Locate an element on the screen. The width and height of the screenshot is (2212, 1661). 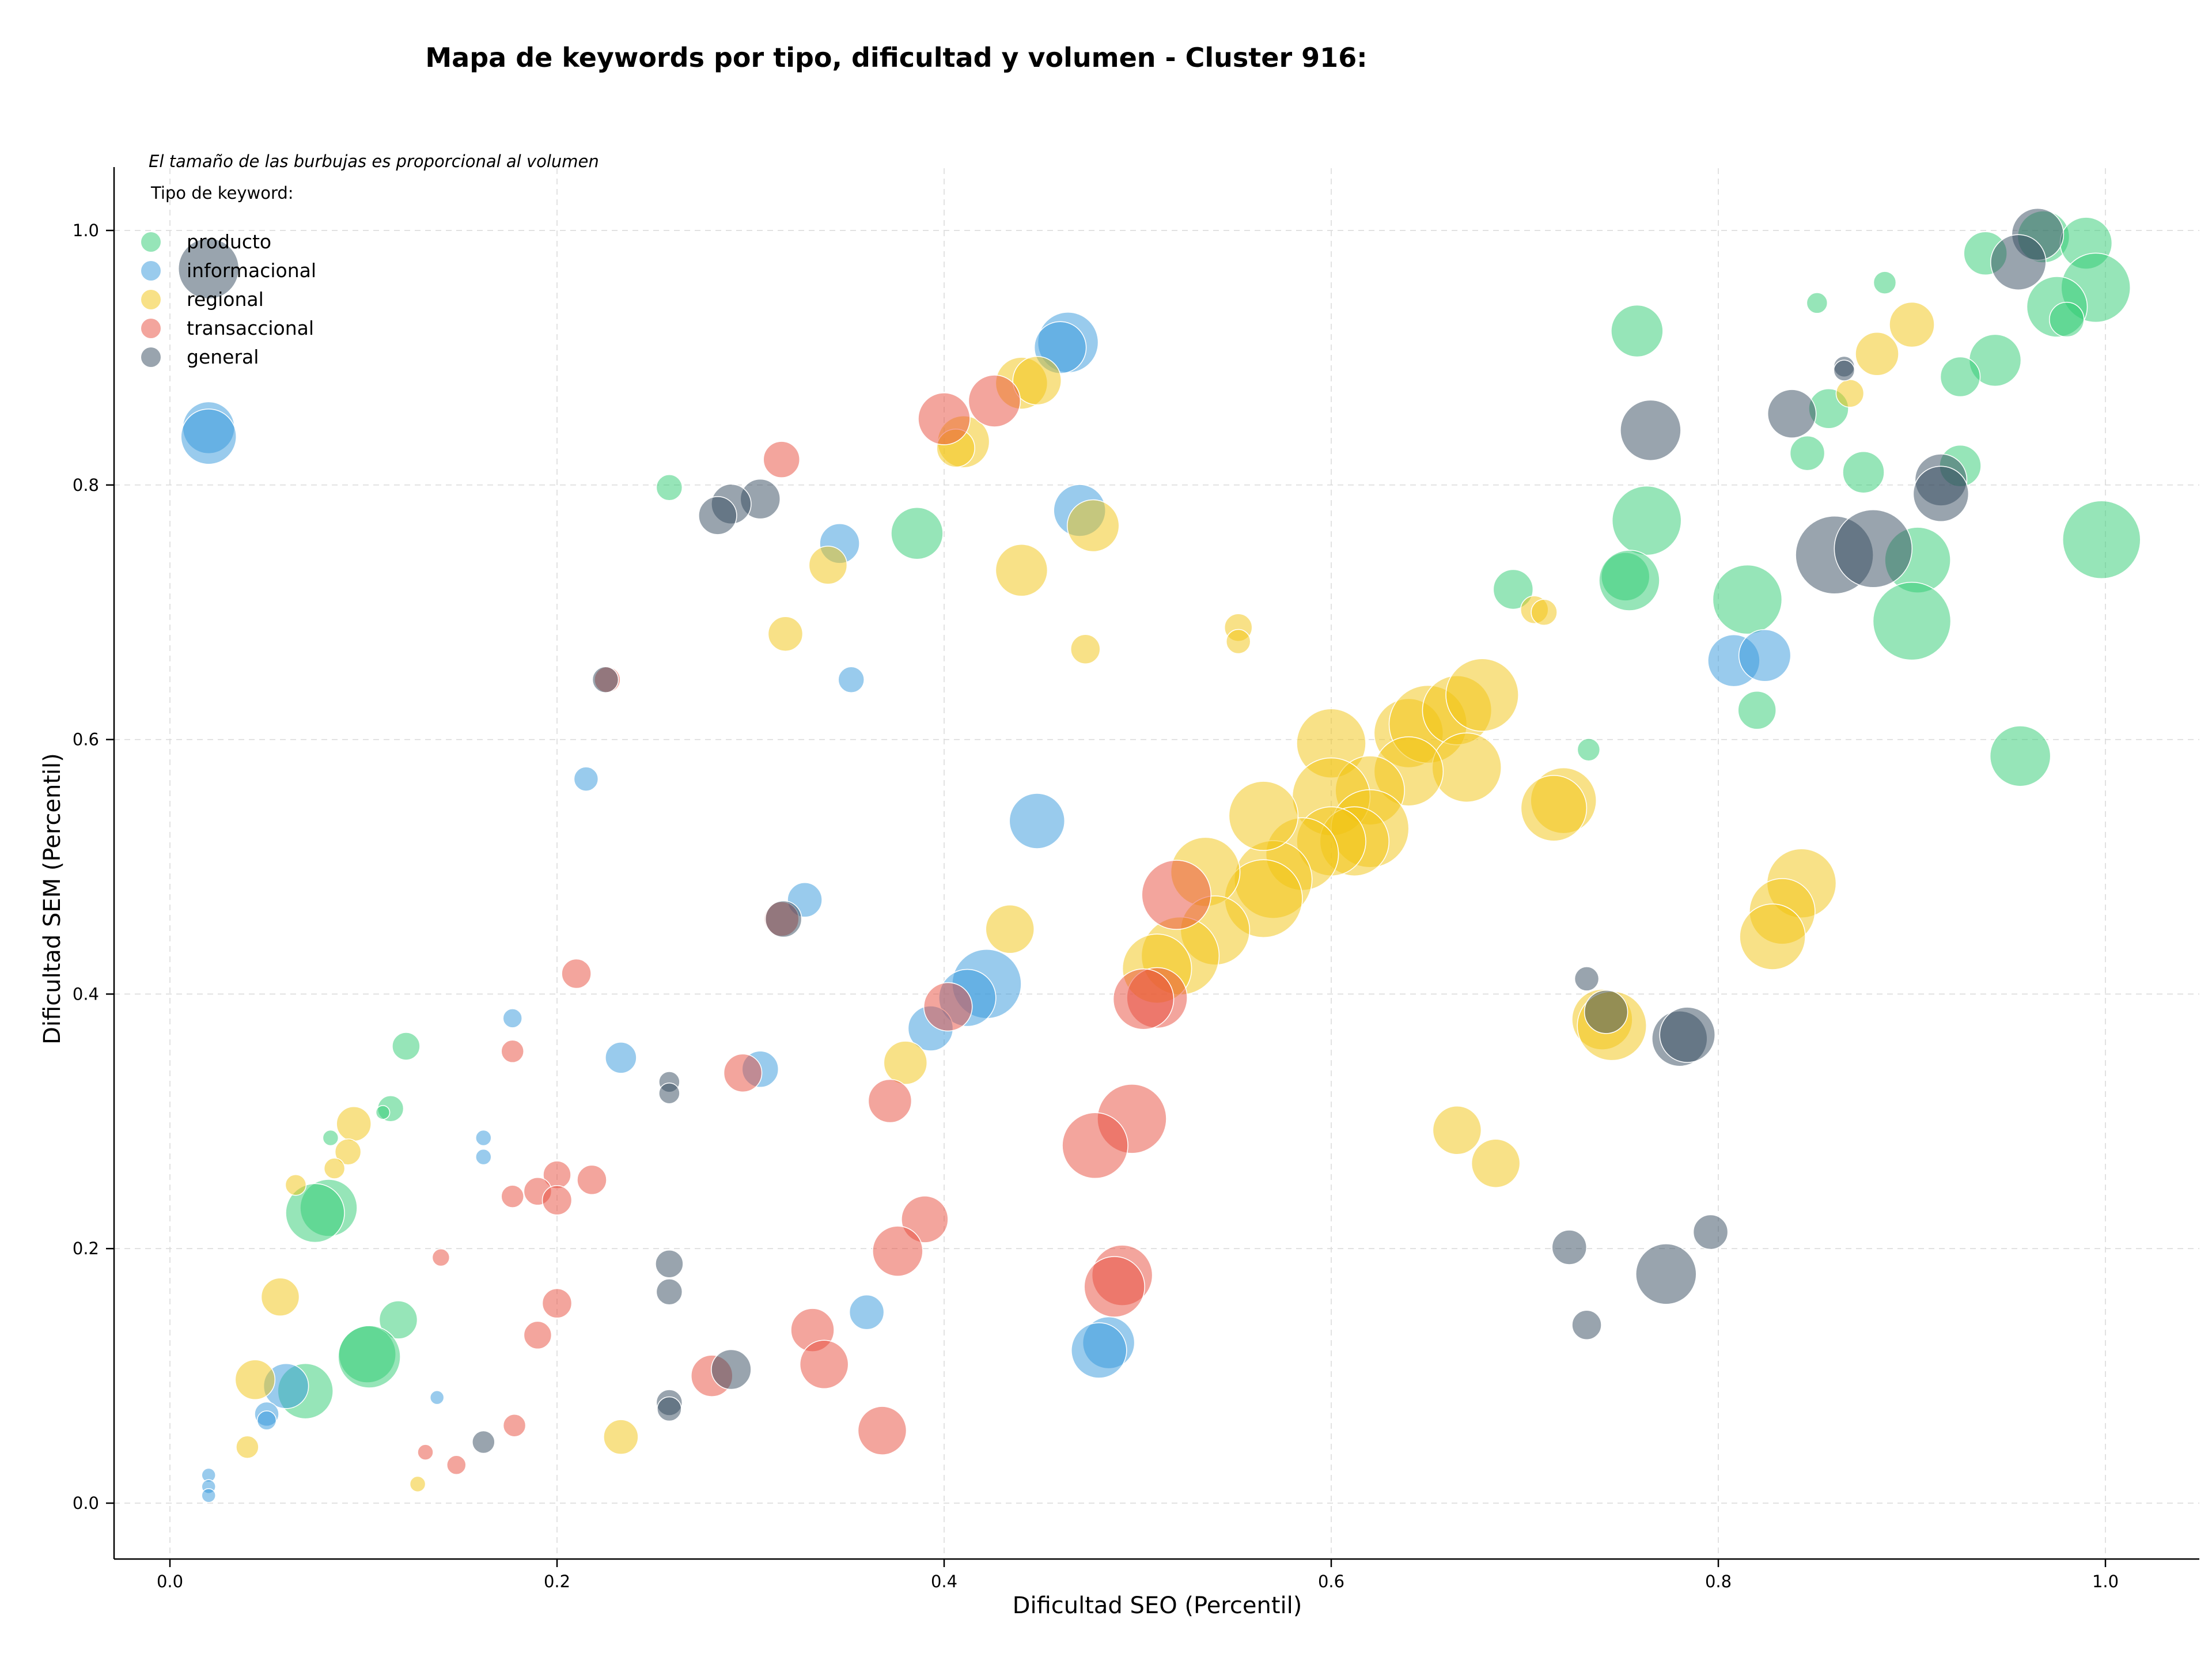
y-tick-label: 0.2 is located at coordinates (86, 1248).